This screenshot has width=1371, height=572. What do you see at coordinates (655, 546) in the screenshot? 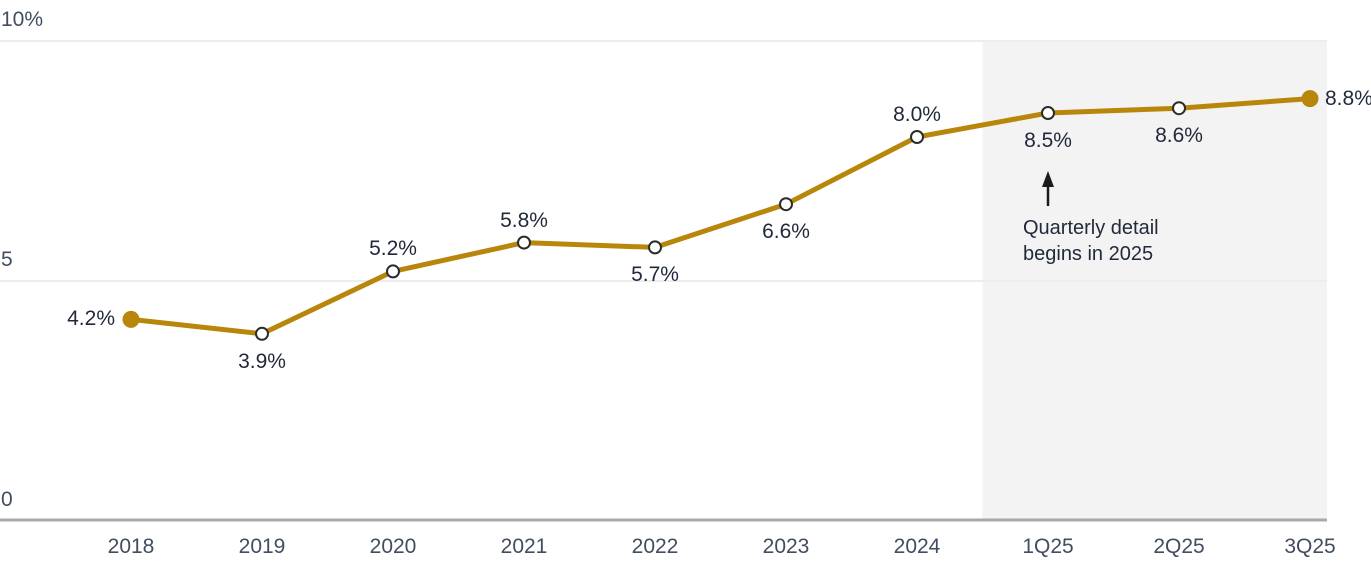
I see `x-tick-label: 2022` at bounding box center [655, 546].